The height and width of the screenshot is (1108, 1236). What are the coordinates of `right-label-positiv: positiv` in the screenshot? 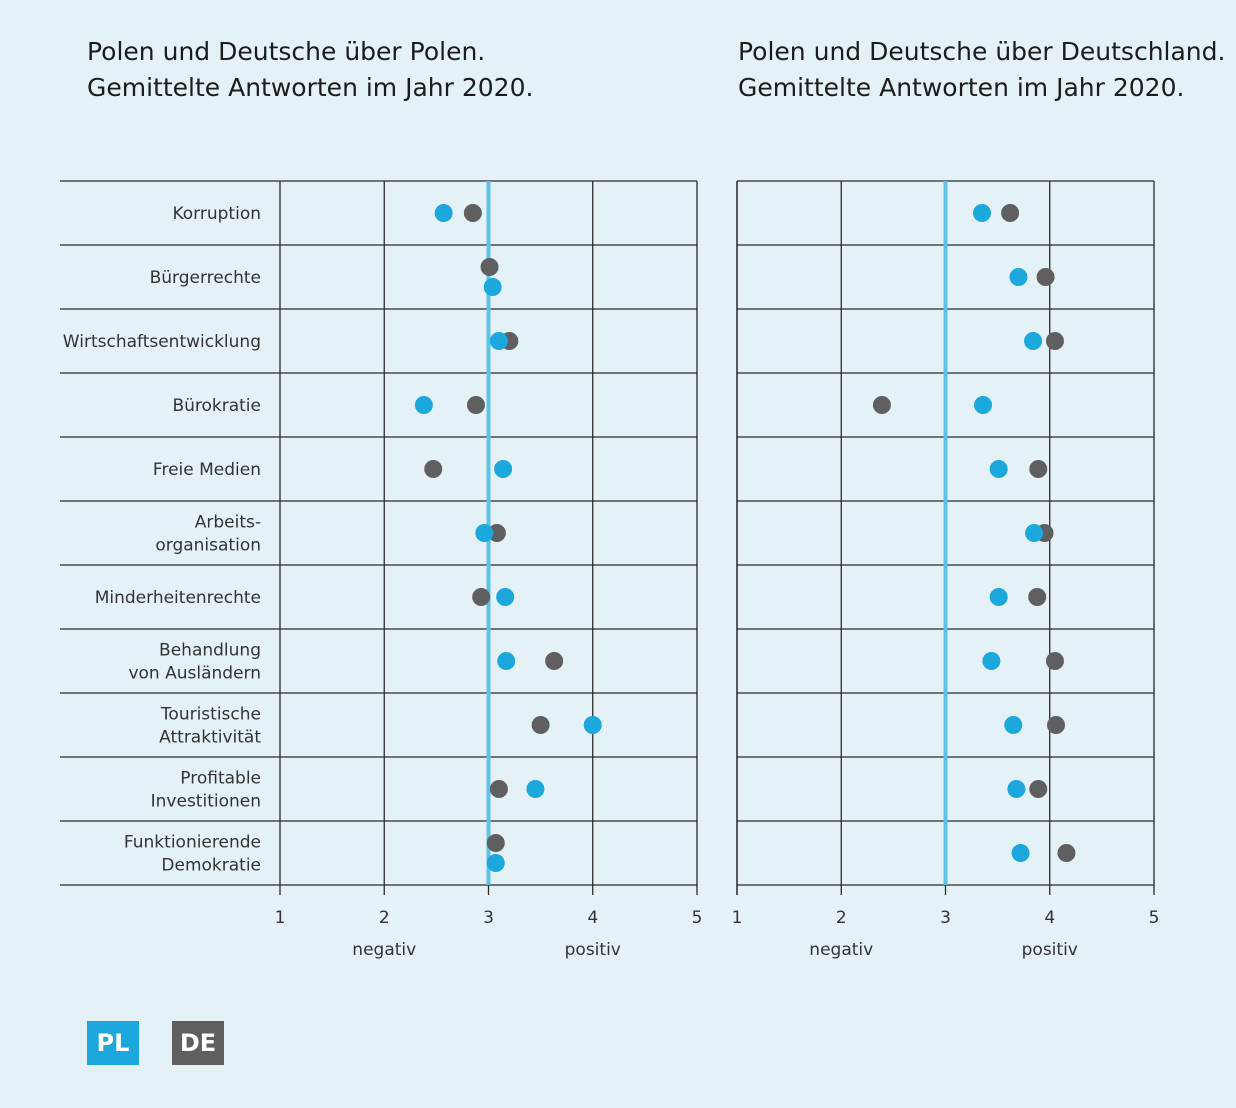 It's located at (1050, 950).